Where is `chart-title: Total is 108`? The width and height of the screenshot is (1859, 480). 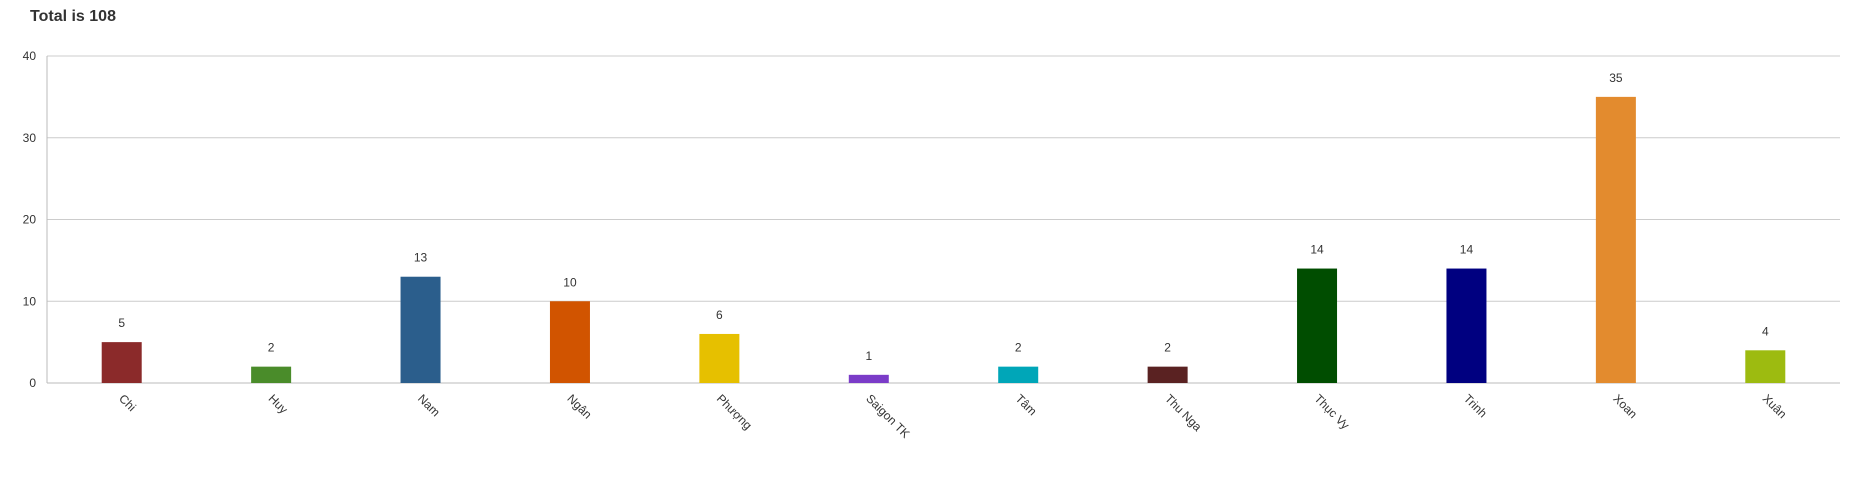
chart-title: Total is 108 is located at coordinates (73, 16).